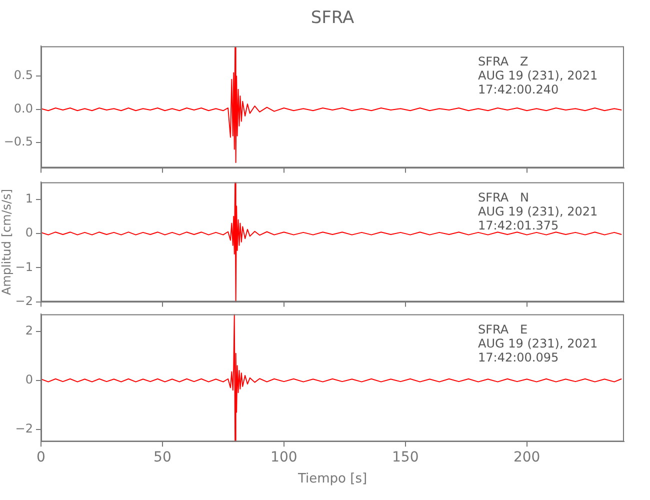 The image size is (650, 500). What do you see at coordinates (24, 267) in the screenshot?
I see `y-tick-label: −1` at bounding box center [24, 267].